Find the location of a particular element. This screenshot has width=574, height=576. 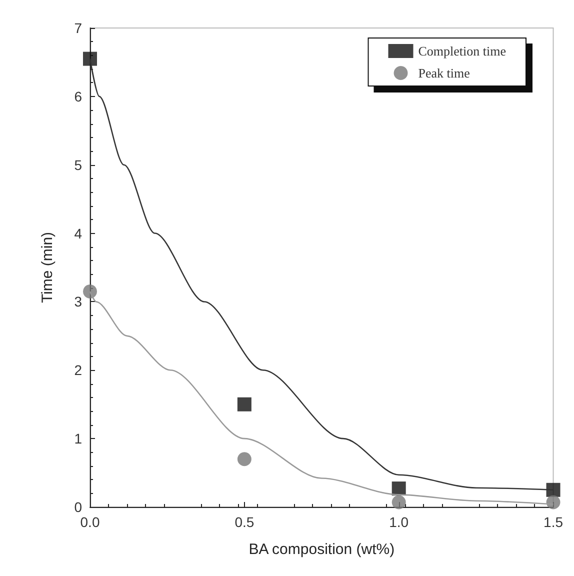

y-tick-label: 6 is located at coordinates (78, 96).